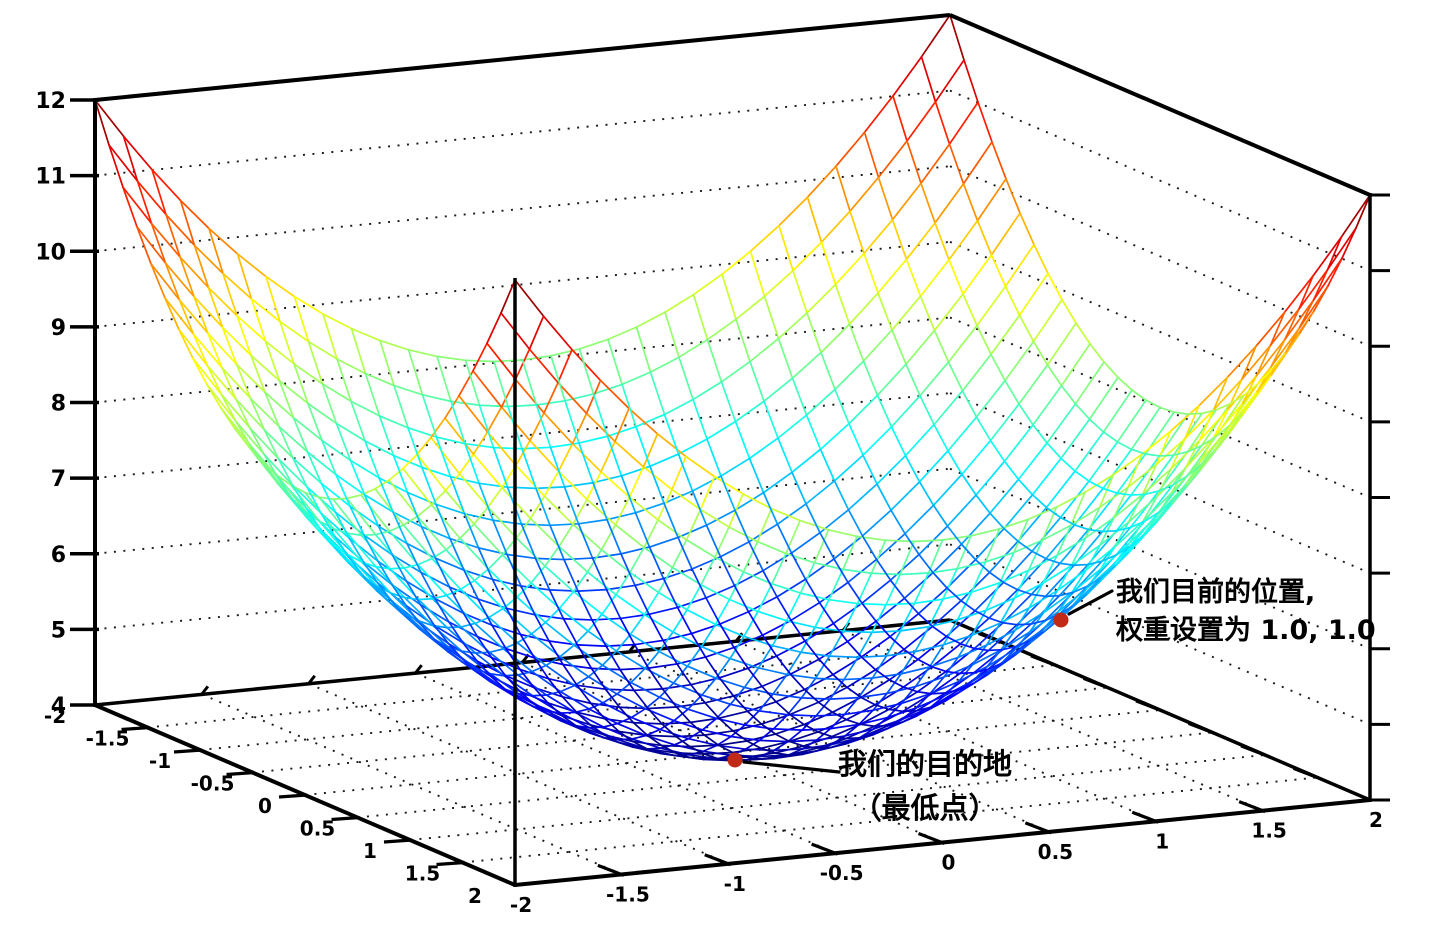  Describe the element at coordinates (628, 894) in the screenshot. I see `y-tick-label: -1.5` at that location.